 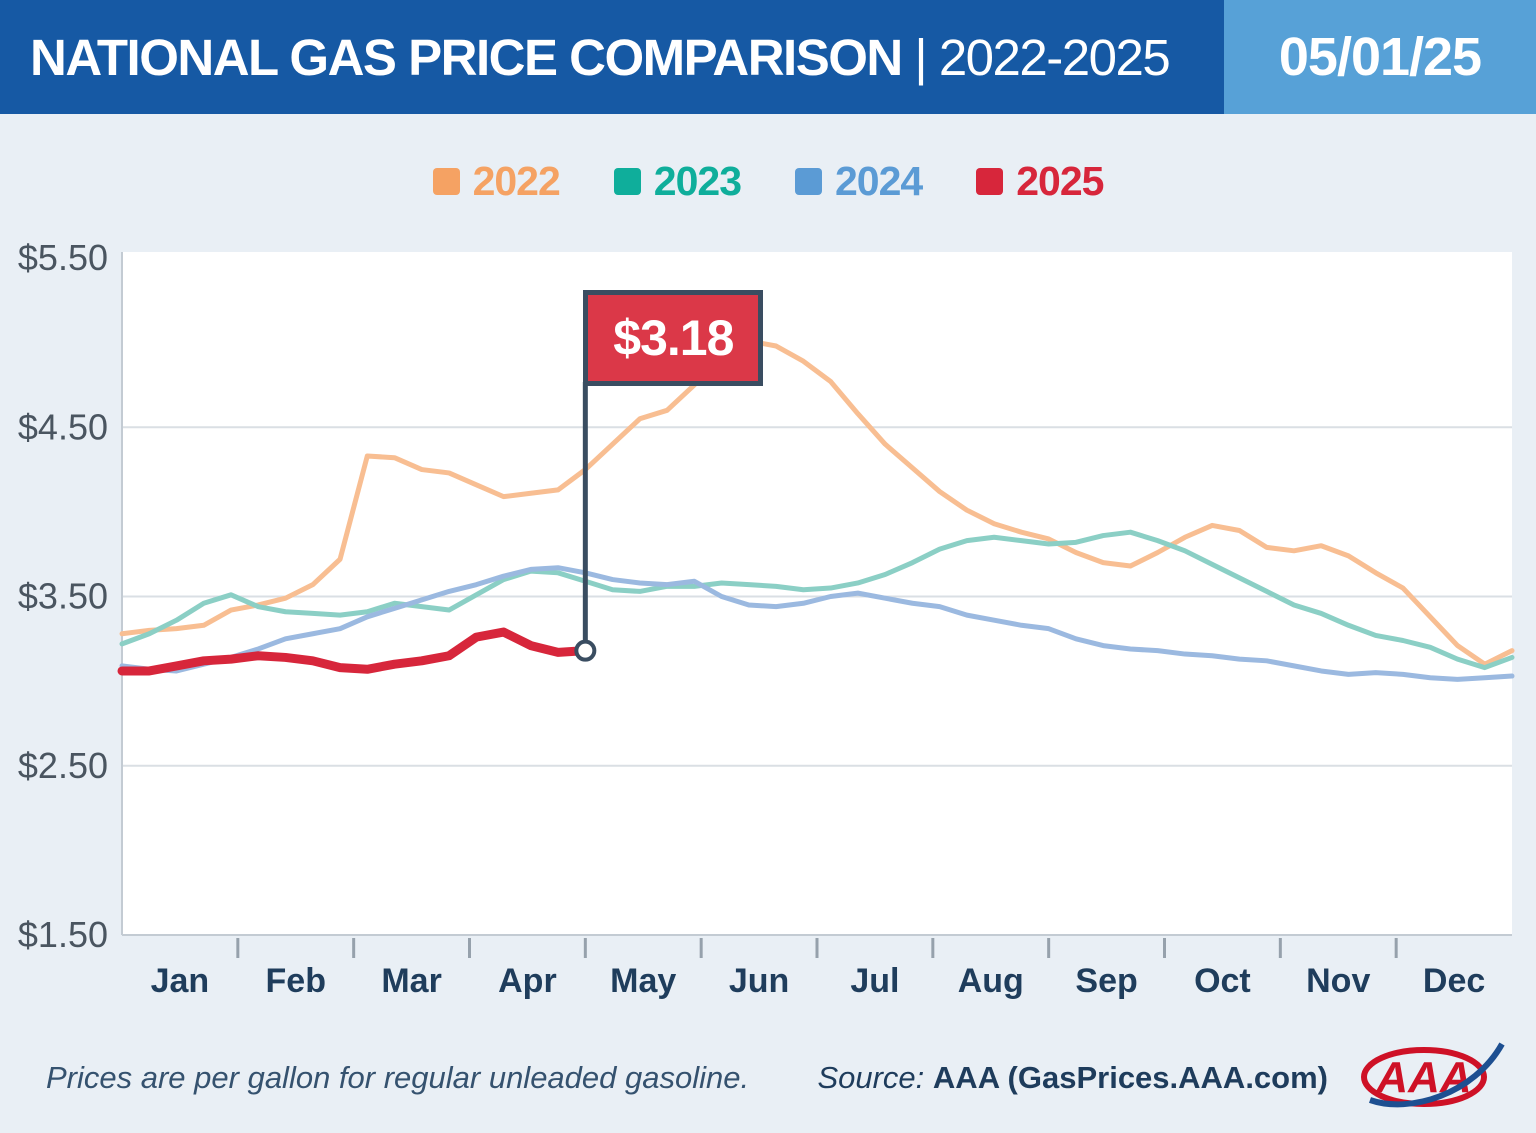 What do you see at coordinates (466, 57) in the screenshot?
I see `page-title-main: NATIONAL GAS PRICE COMPARISON` at bounding box center [466, 57].